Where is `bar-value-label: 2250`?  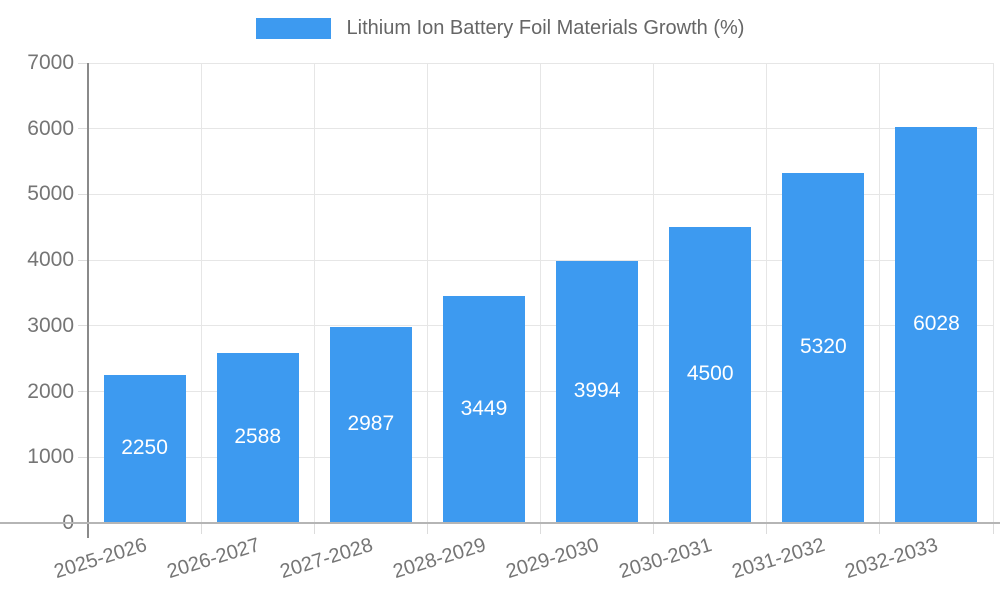 bar-value-label: 2250 is located at coordinates (144, 448).